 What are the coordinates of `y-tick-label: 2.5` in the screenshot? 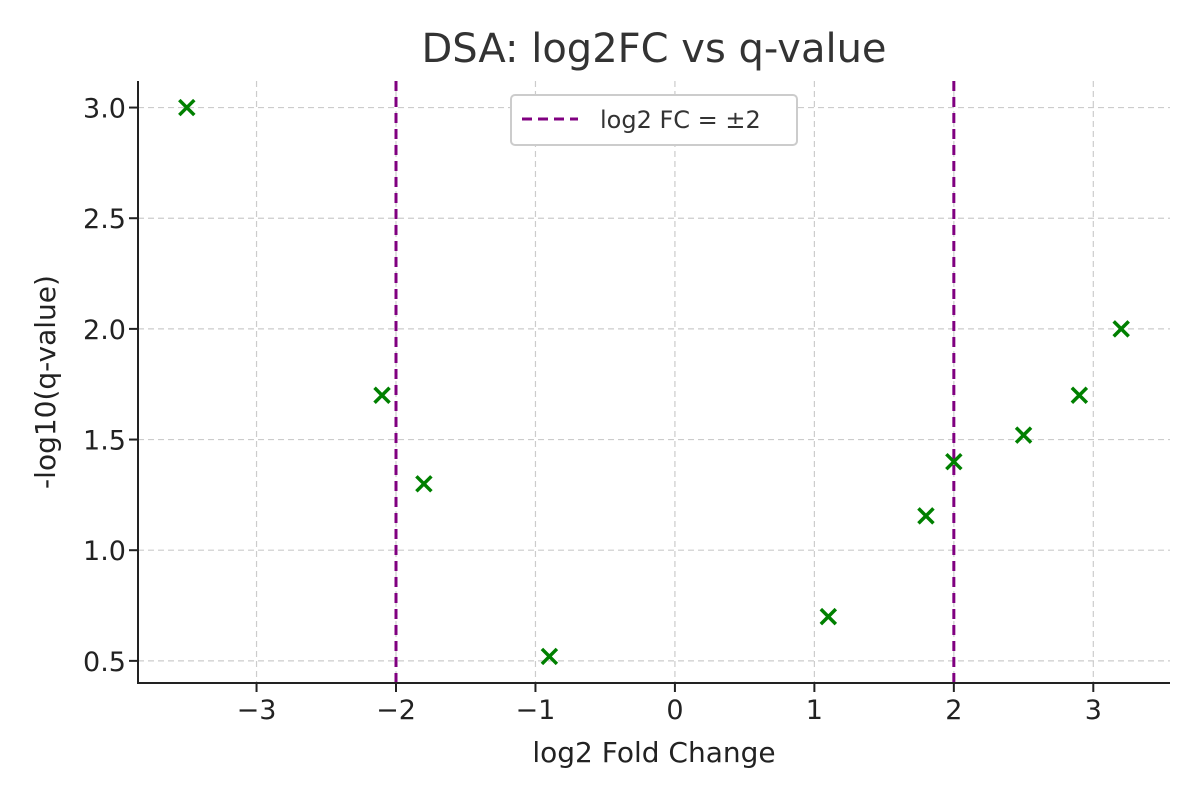 It's located at (104, 219).